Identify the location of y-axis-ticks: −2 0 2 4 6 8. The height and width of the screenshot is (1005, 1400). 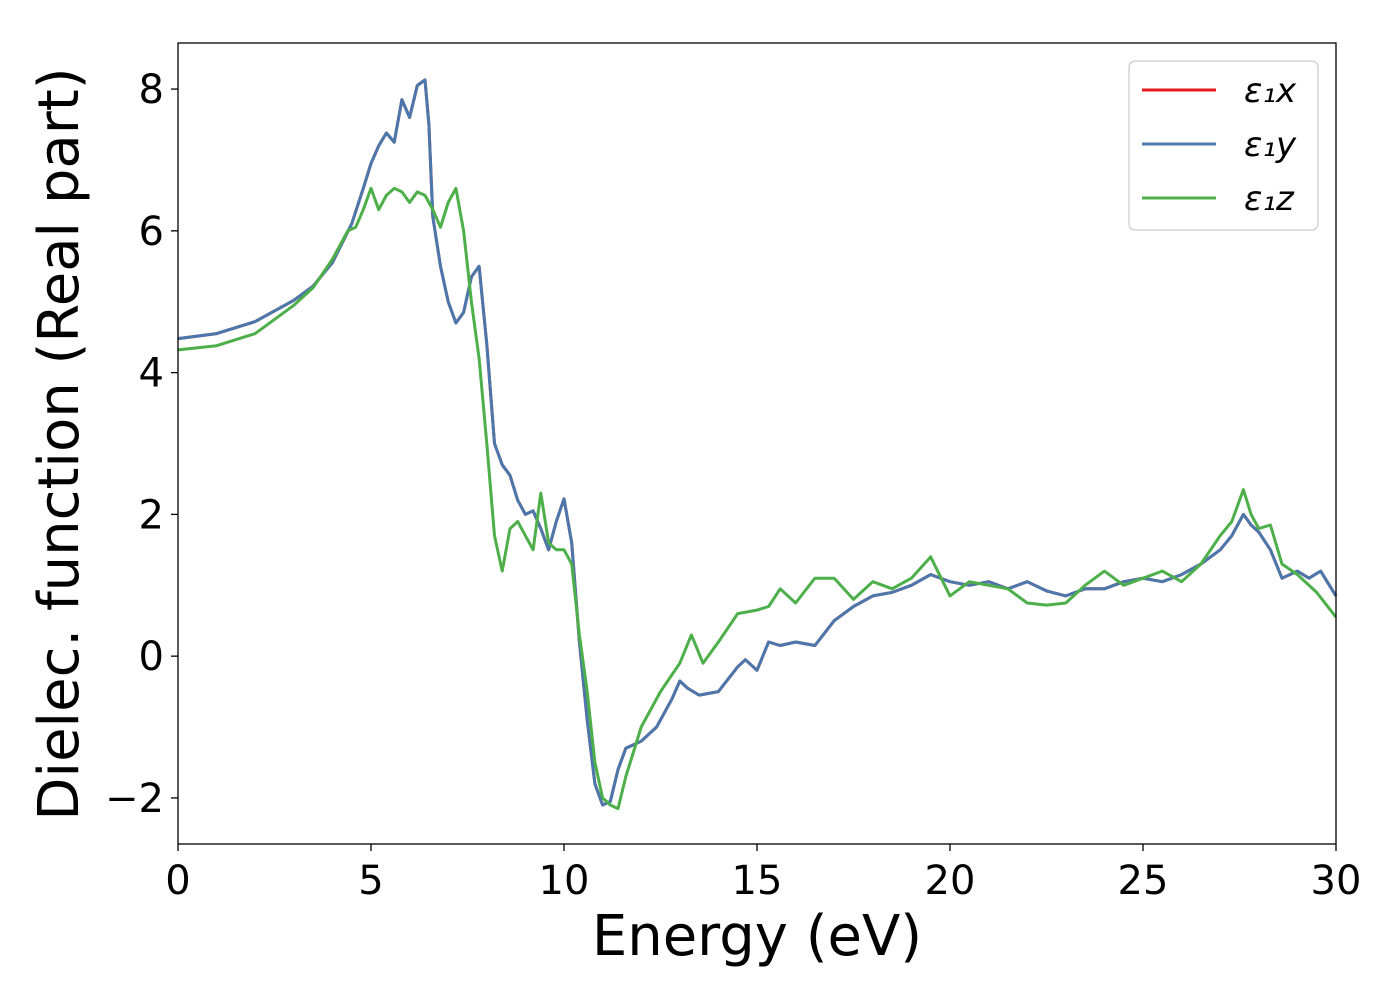
(141, 444).